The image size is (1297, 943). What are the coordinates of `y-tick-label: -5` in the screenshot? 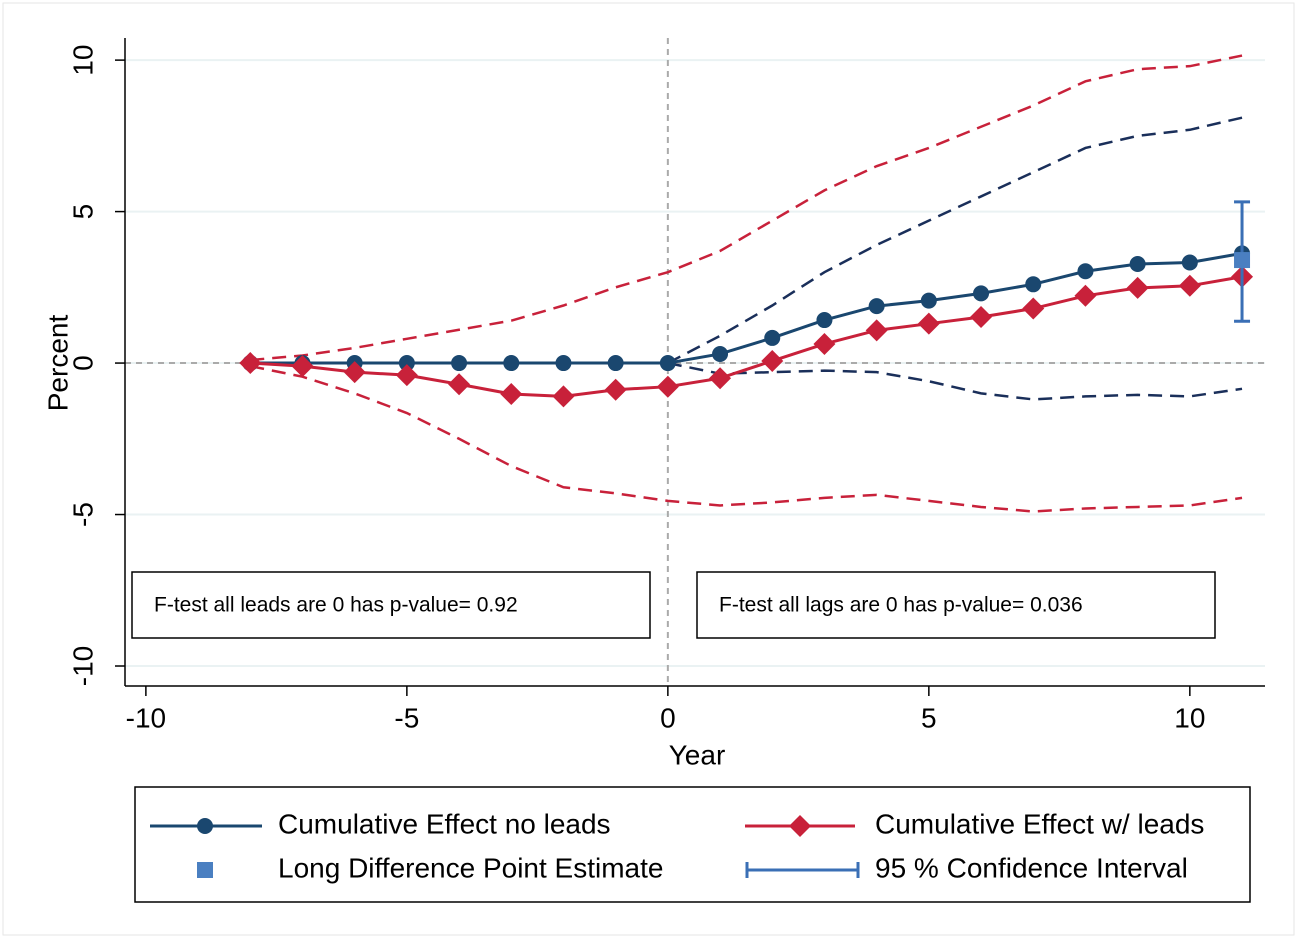 It's located at (82, 514).